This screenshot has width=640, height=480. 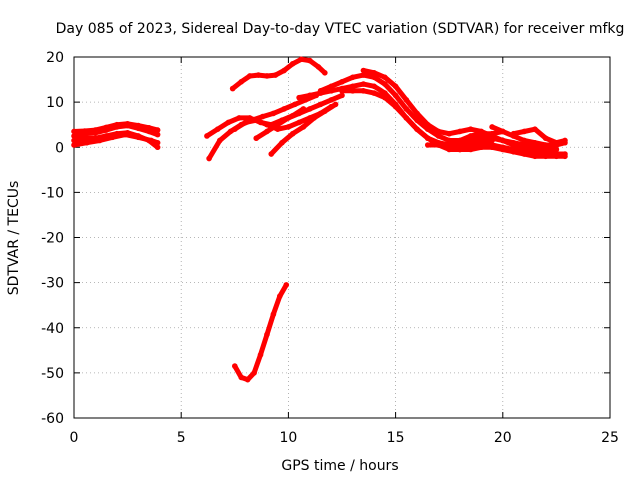 What do you see at coordinates (339, 466) in the screenshot?
I see `x-axis-label: GPS time / hours` at bounding box center [339, 466].